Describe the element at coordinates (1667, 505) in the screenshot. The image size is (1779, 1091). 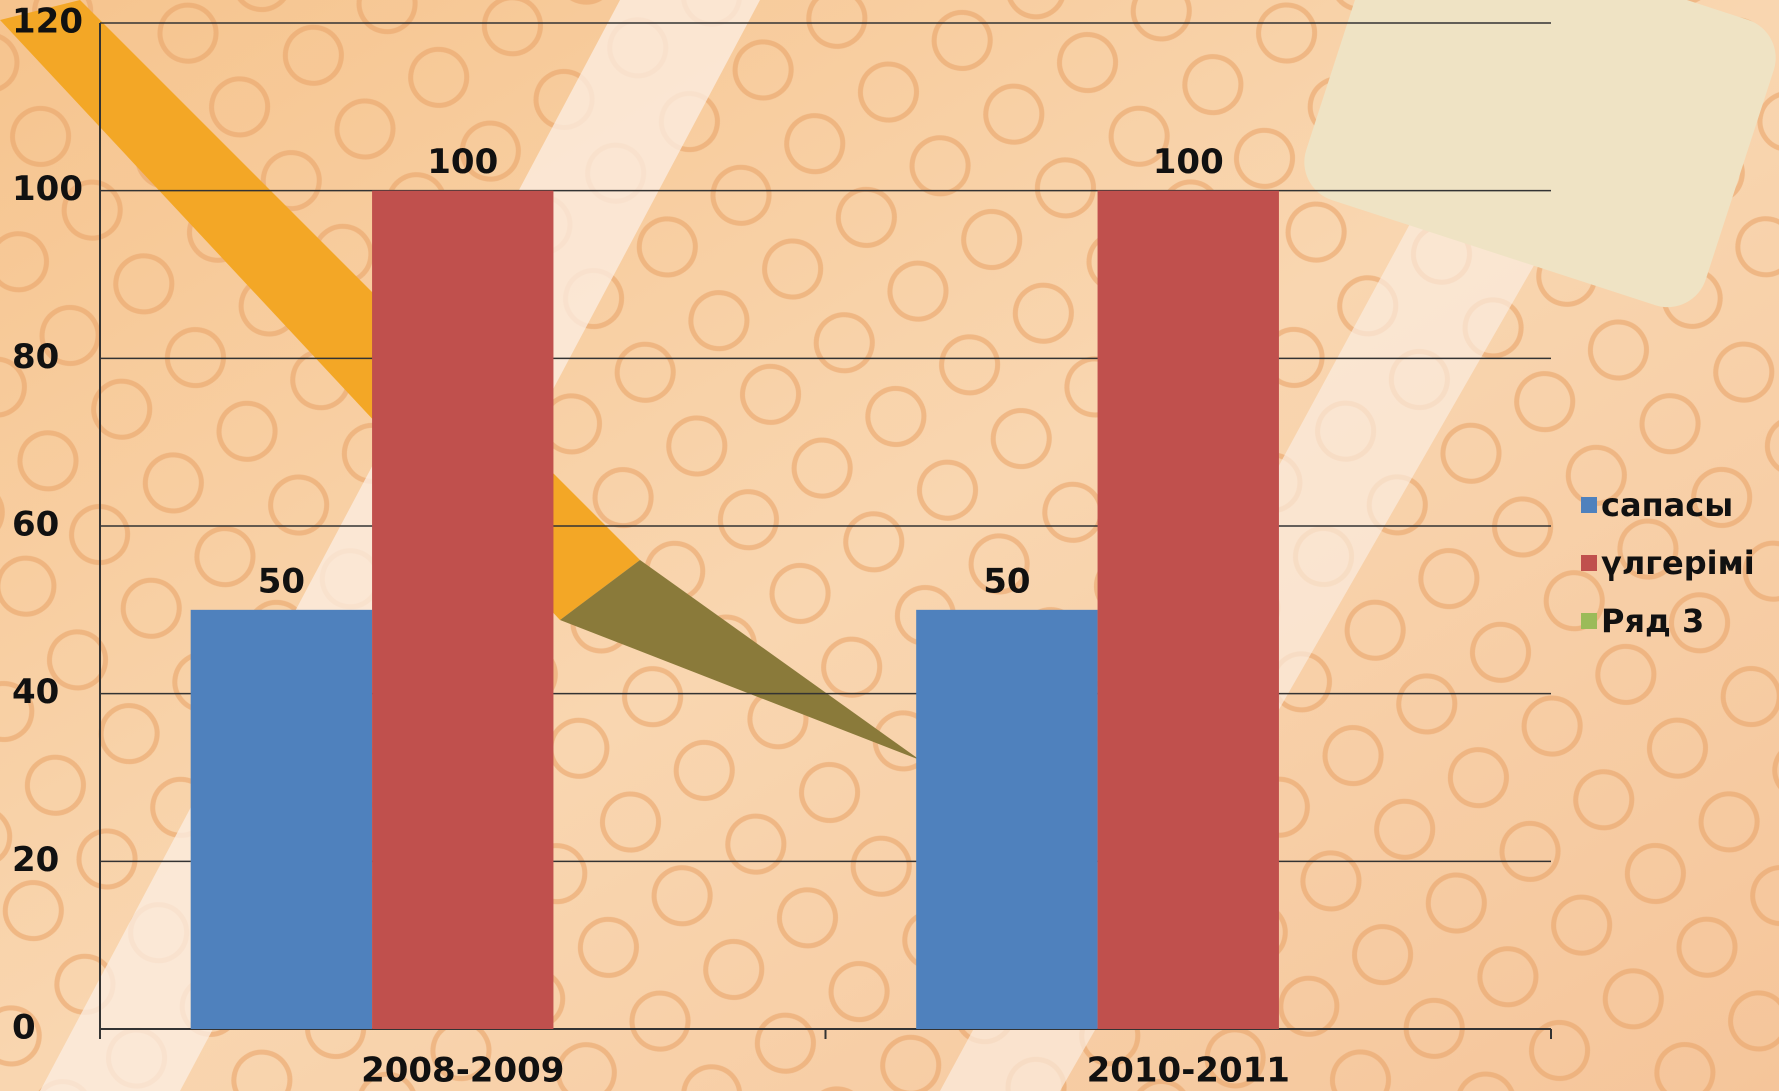
I see `legend-label: сапасы` at that location.